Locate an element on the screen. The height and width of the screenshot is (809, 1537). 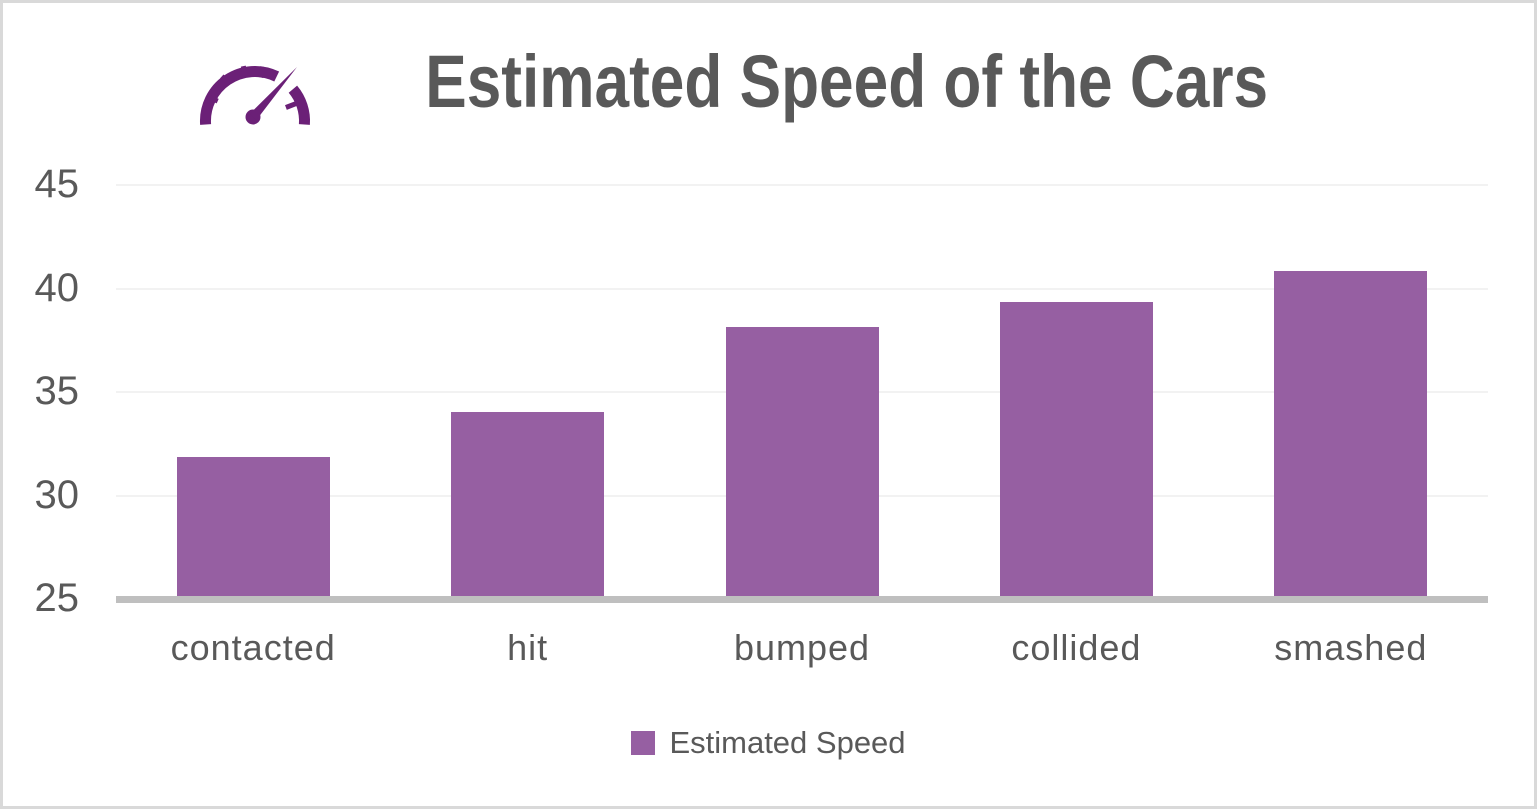
x-tick-label-bumped: bumped is located at coordinates (802, 647).